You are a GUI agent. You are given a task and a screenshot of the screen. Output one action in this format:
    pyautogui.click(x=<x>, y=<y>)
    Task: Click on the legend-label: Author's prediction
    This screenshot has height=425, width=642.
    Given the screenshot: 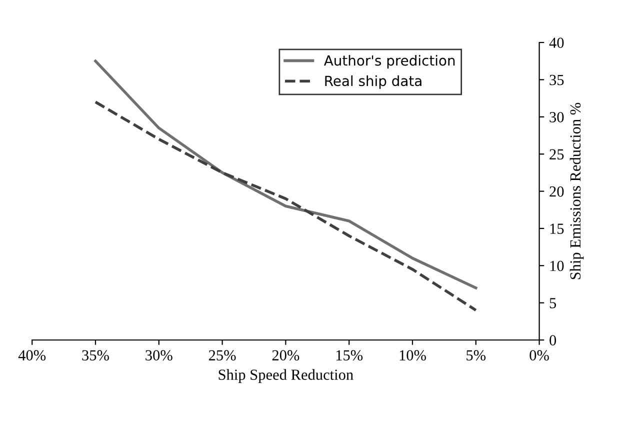 What is the action you would take?
    pyautogui.click(x=389, y=61)
    